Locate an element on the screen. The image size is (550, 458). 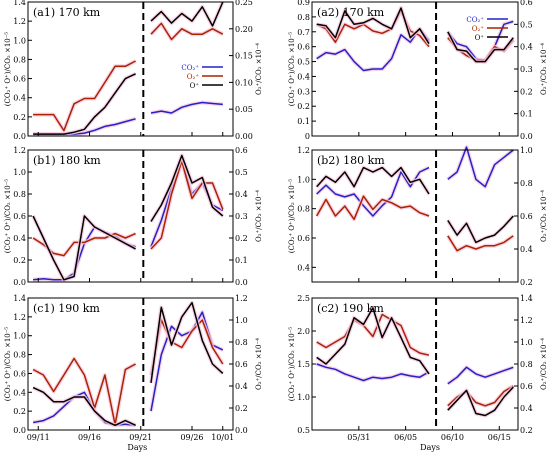
y2tick-label-a1-0: 0.00 is located at coordinates (244, 136).